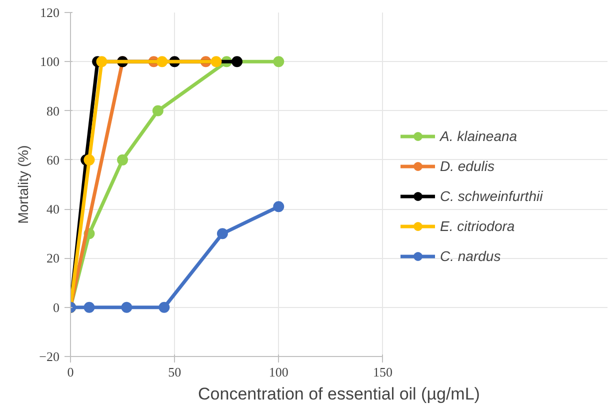 The image size is (614, 408). I want to click on x-tick-label: 150, so click(382, 372).